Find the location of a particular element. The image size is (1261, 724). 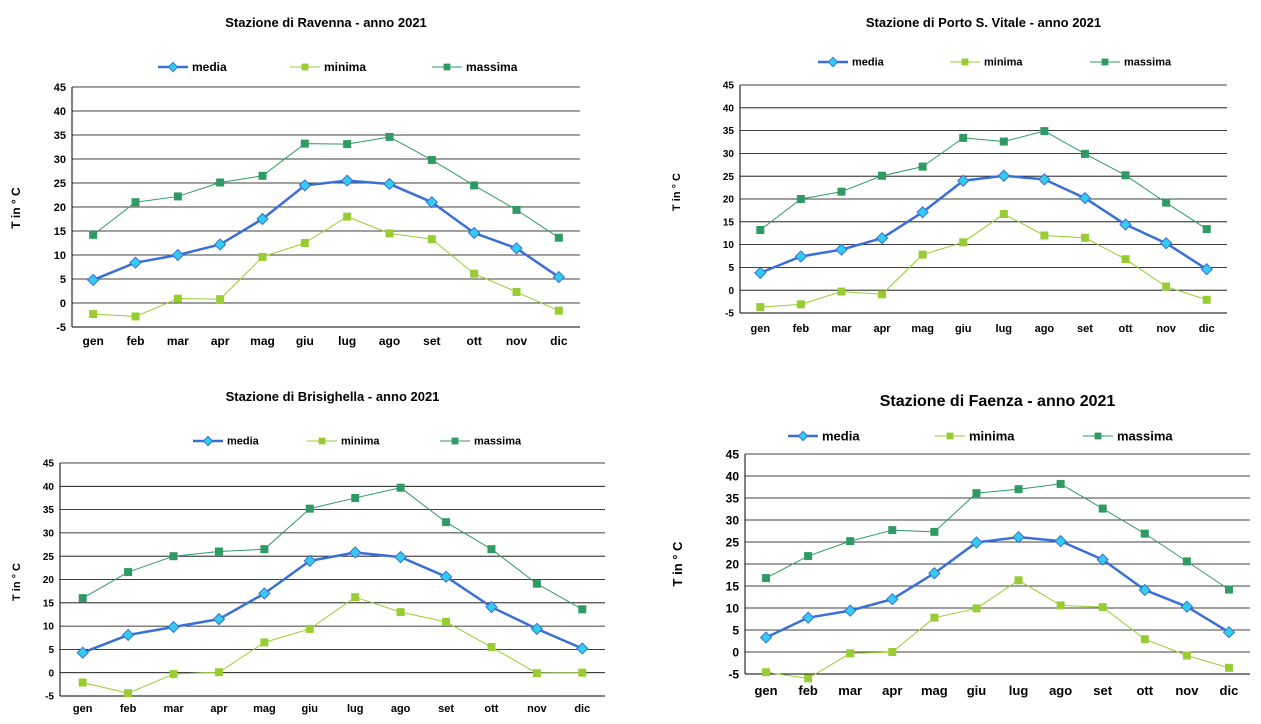

series-line-massima is located at coordinates (997, 536).